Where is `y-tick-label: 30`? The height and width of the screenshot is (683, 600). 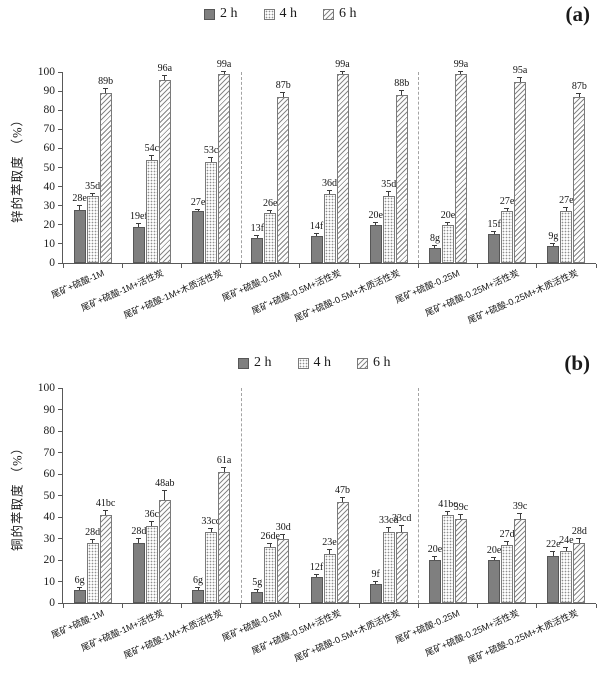
y-tick-label: 30 is located at coordinates (49, 538).